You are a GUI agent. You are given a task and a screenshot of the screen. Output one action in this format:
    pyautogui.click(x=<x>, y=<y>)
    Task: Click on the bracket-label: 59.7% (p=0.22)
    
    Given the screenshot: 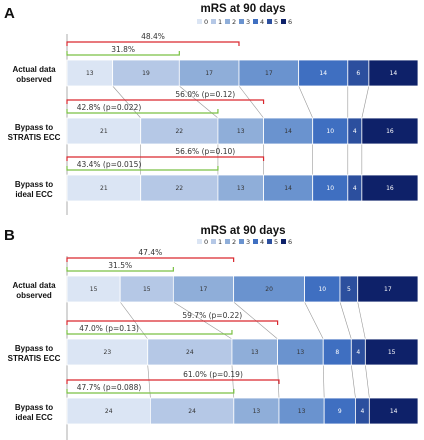 What is the action you would take?
    pyautogui.click(x=212, y=315)
    